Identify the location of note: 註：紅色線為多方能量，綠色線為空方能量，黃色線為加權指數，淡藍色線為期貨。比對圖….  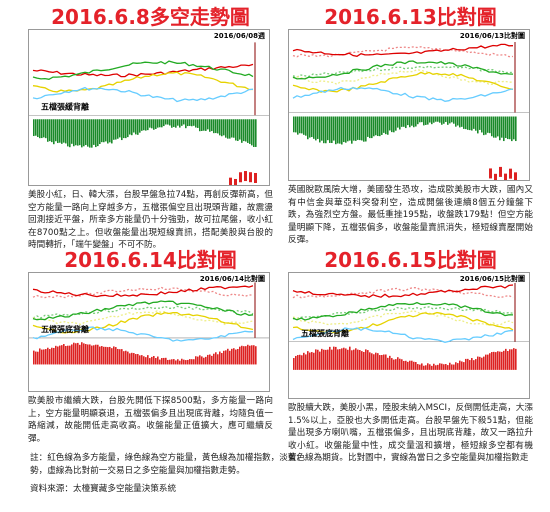
(279, 464).